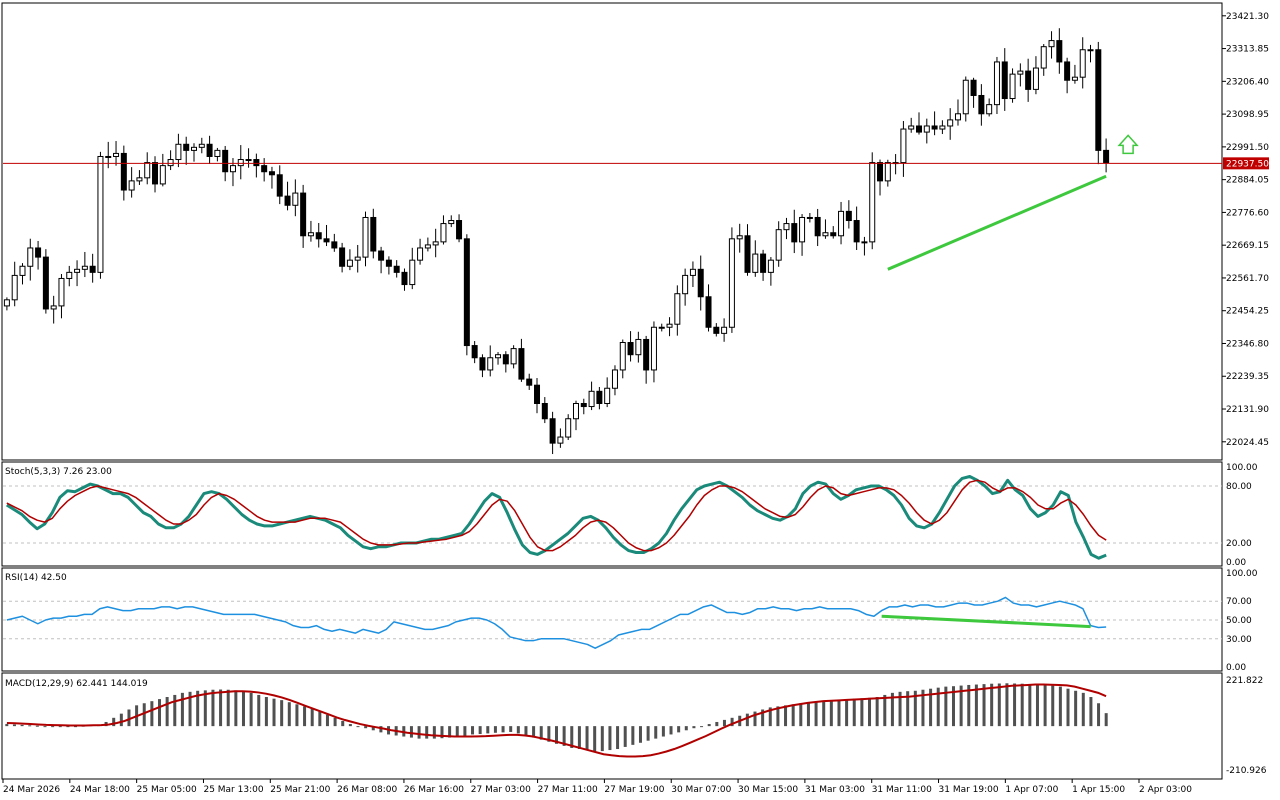 This screenshot has height=800, width=1280. Describe the element at coordinates (986, 621) in the screenshot. I see `rsi-trendline` at that location.